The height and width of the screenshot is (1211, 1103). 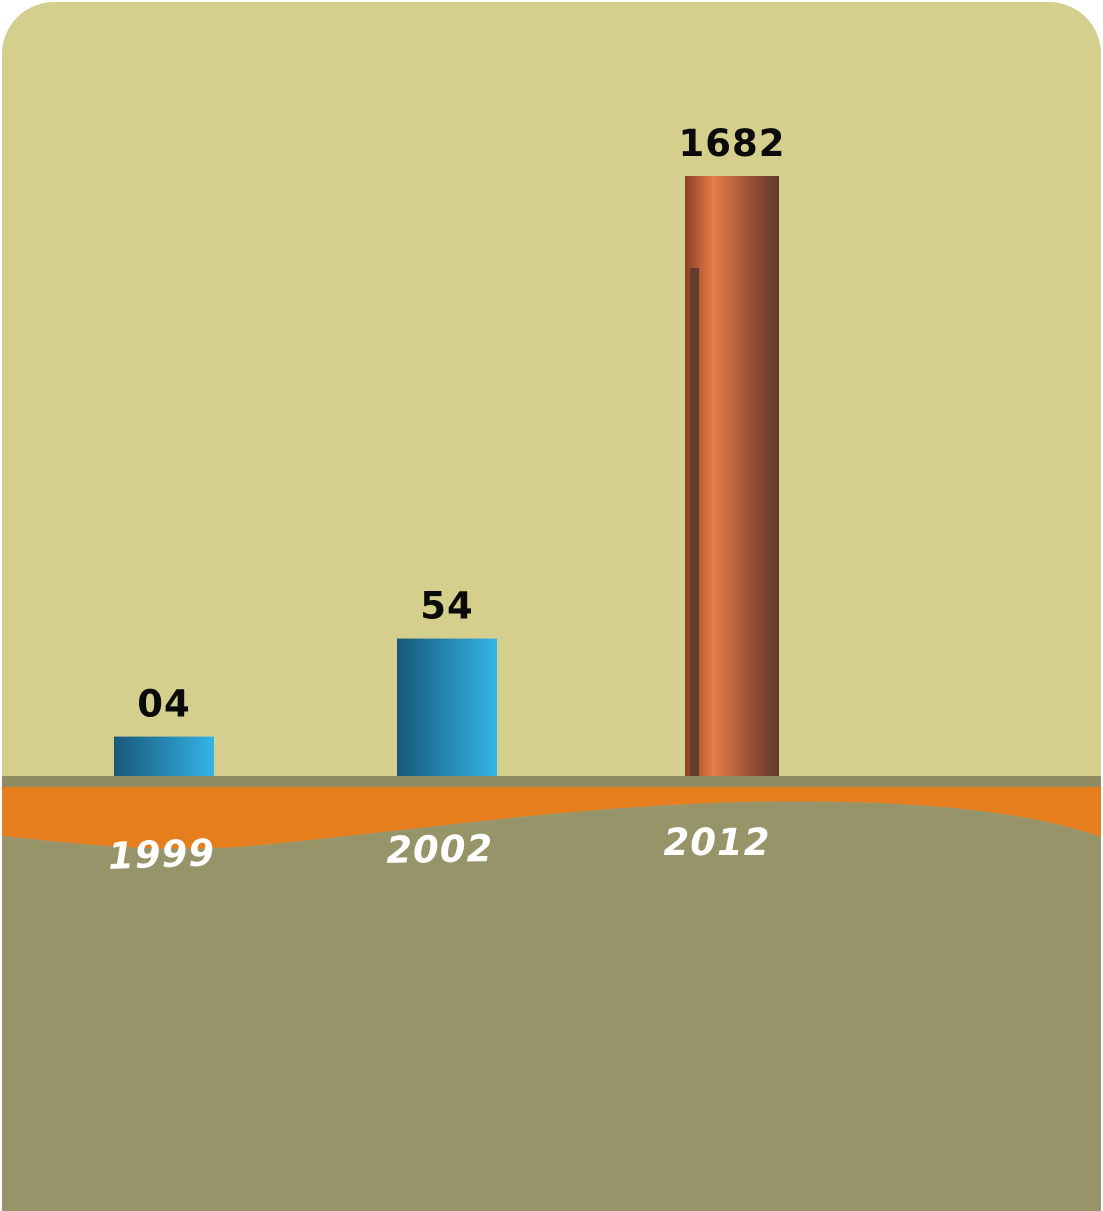 What do you see at coordinates (694, 534) in the screenshot?
I see `bar-shadow-2012` at bounding box center [694, 534].